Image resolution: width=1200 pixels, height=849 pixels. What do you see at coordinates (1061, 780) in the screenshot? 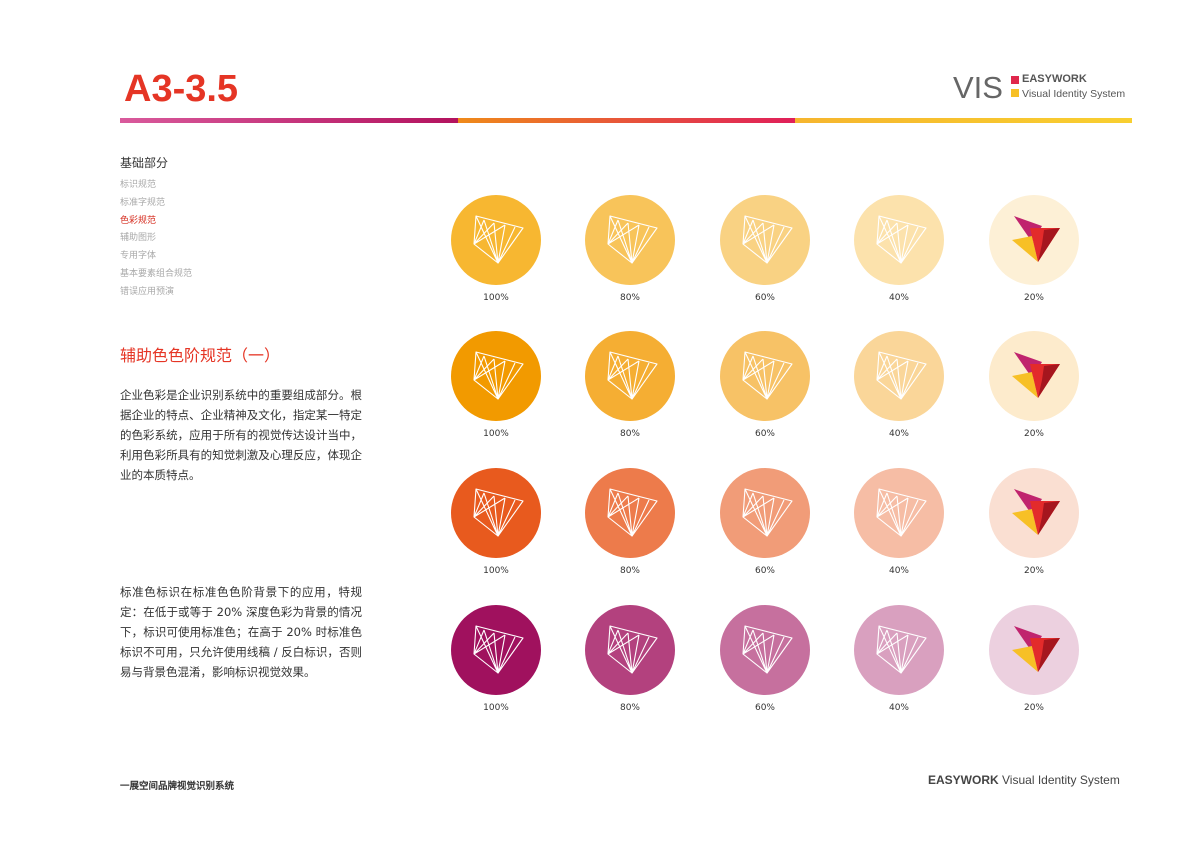
I see `footer-text: Visual Identity System` at bounding box center [1061, 780].